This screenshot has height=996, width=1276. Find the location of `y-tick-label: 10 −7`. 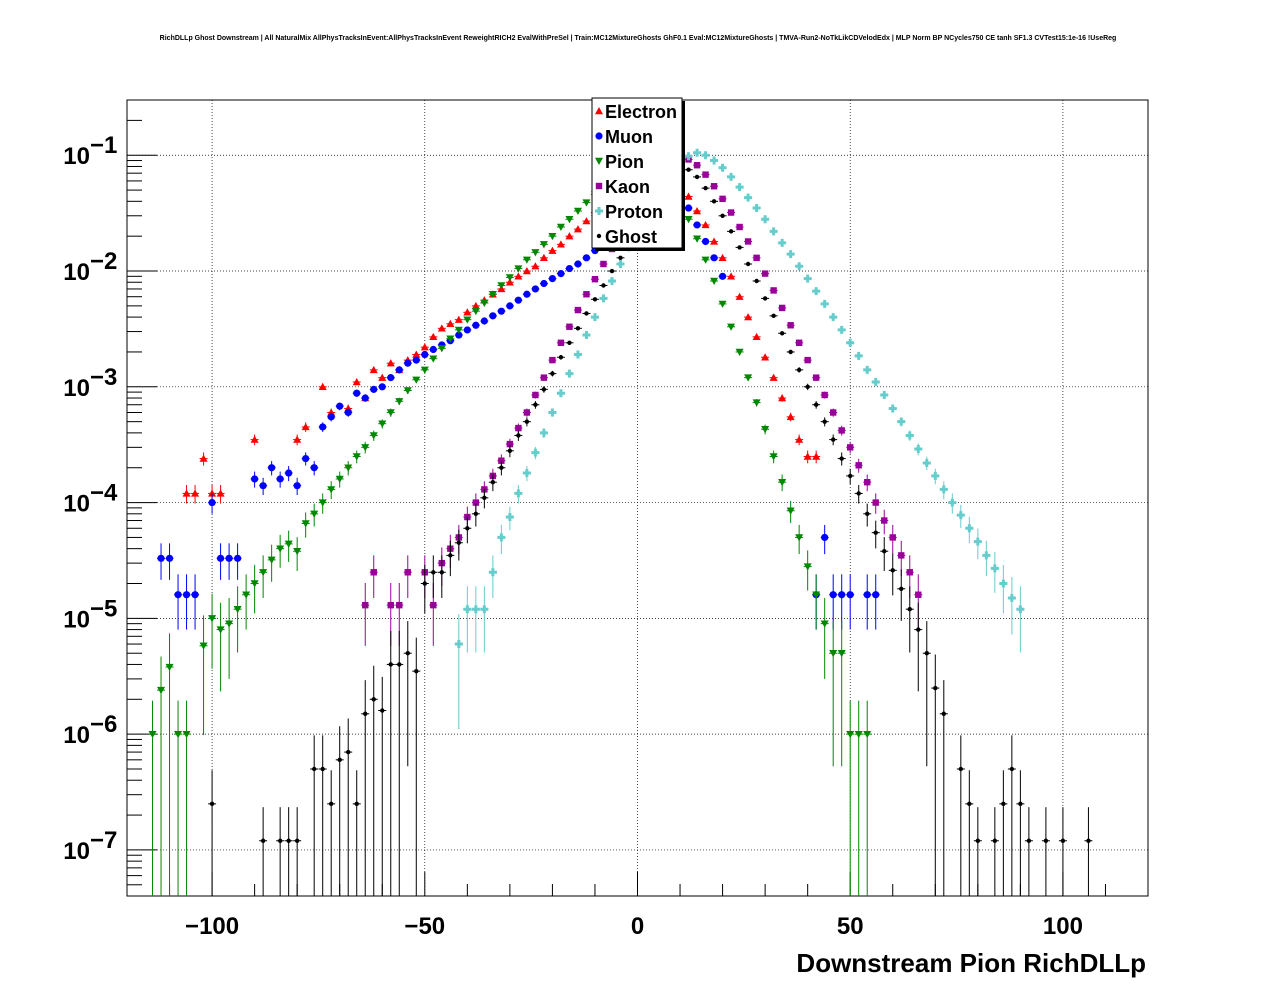

y-tick-label: 10 −7 is located at coordinates (90, 846).